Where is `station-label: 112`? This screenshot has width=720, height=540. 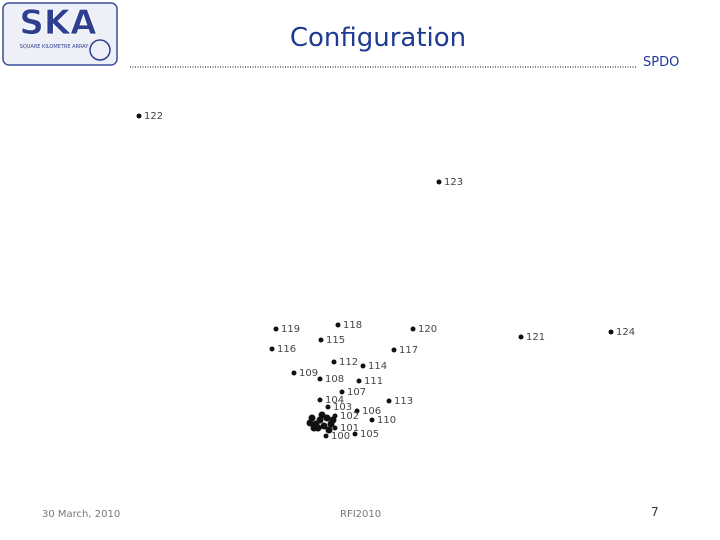
station-label: 112 is located at coordinates (348, 362).